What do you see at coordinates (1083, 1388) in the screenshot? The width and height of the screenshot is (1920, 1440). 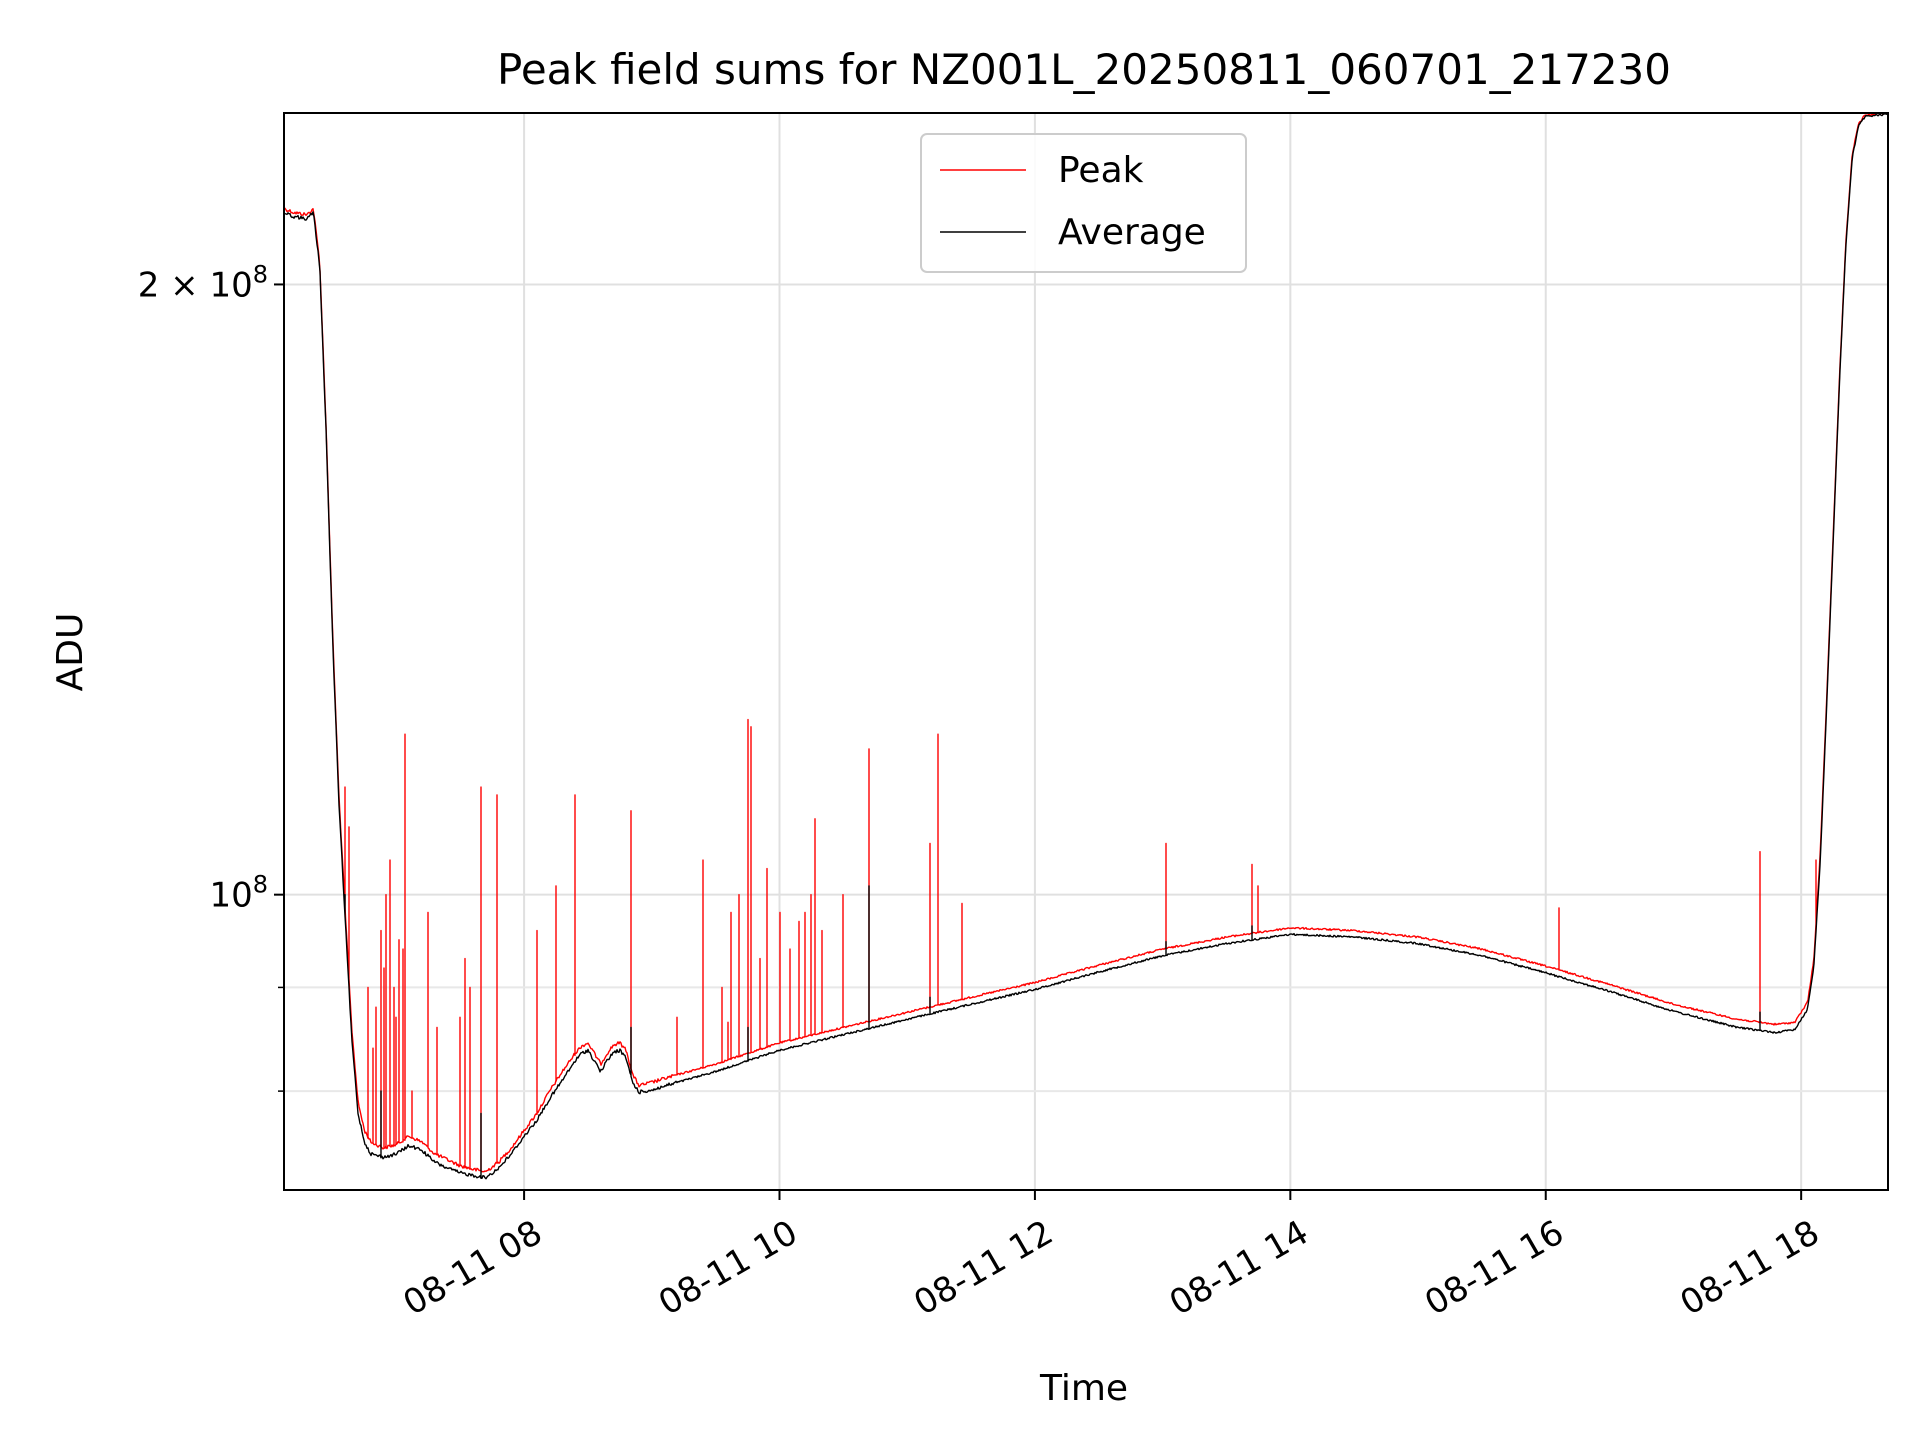 I see `x-axis-label: Time` at bounding box center [1083, 1388].